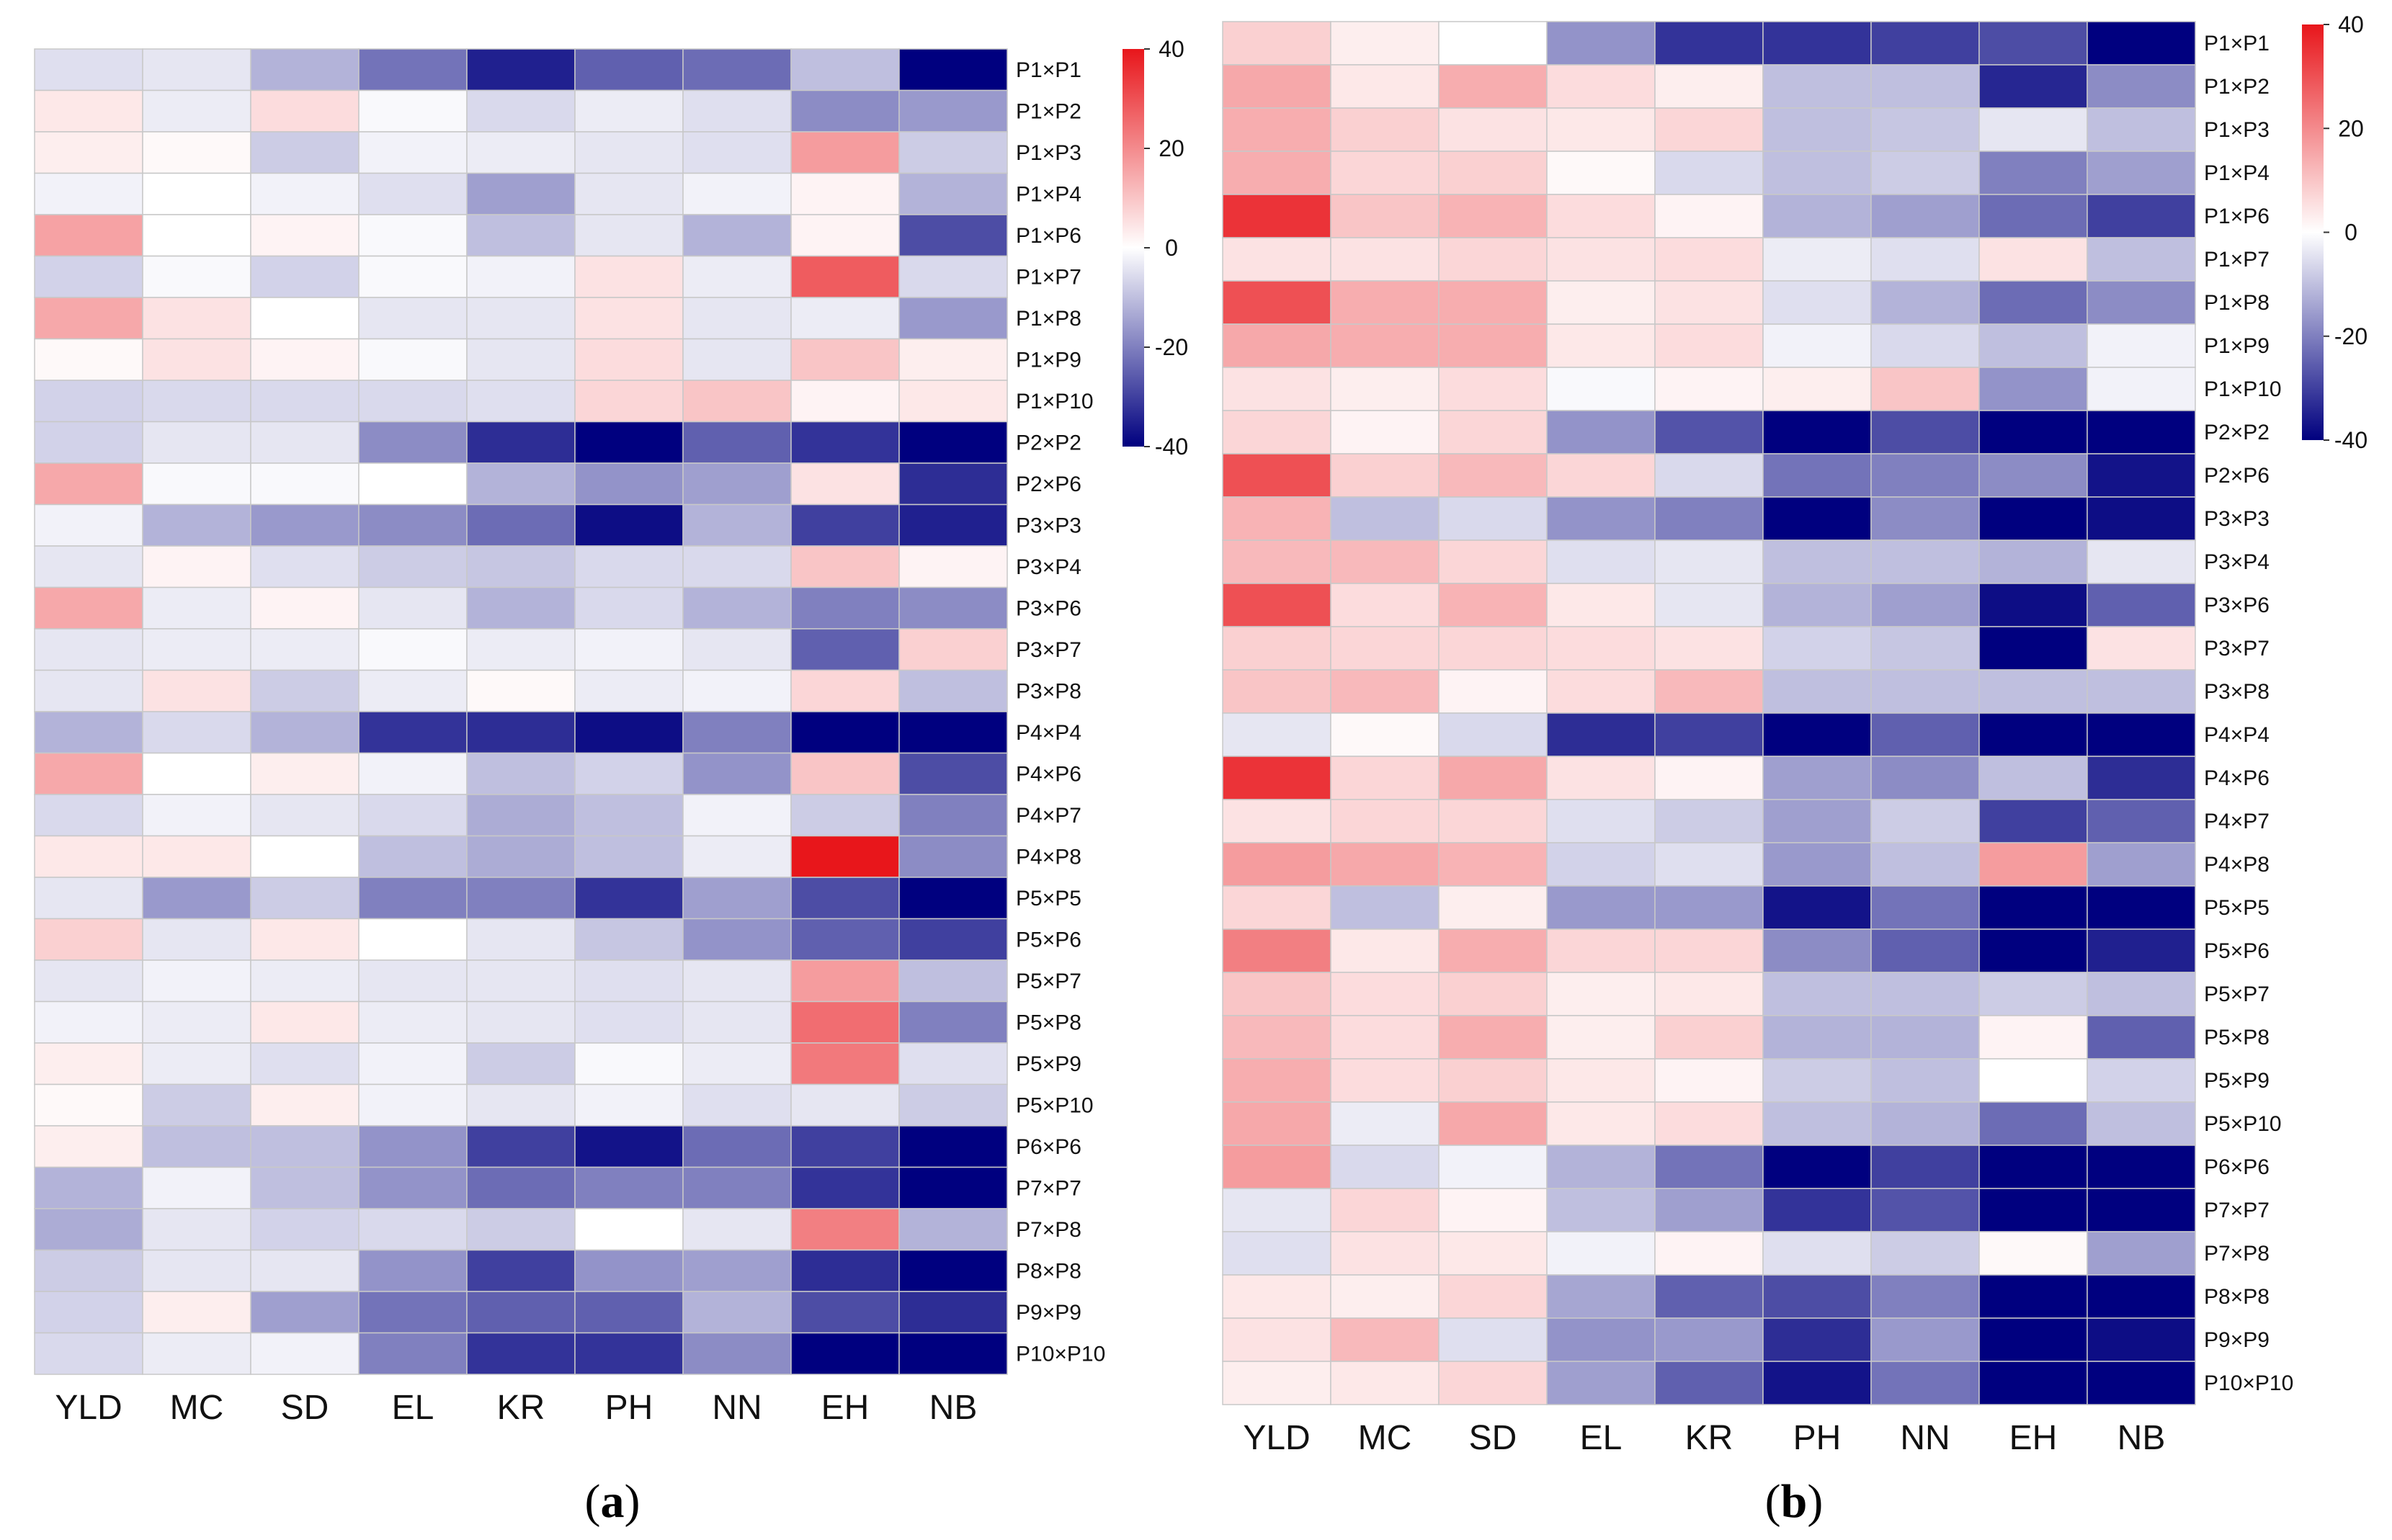 This screenshot has width=2392, height=1540. What do you see at coordinates (2237, 260) in the screenshot?
I see `row-label: P1×P7` at bounding box center [2237, 260].